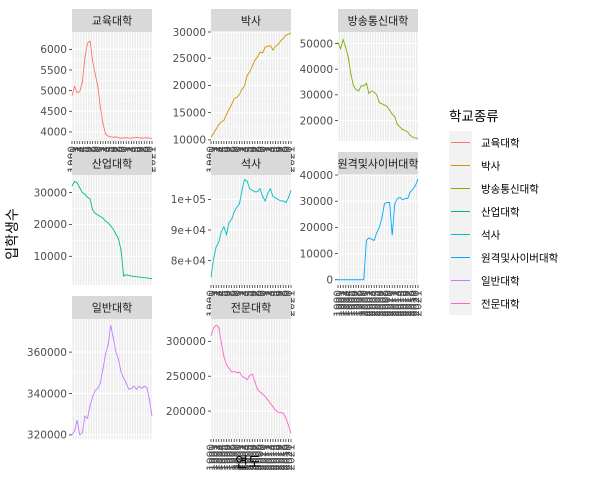  What do you see at coordinates (13, 234) in the screenshot?
I see `y-axis-title: 입학생수` at bounding box center [13, 234].